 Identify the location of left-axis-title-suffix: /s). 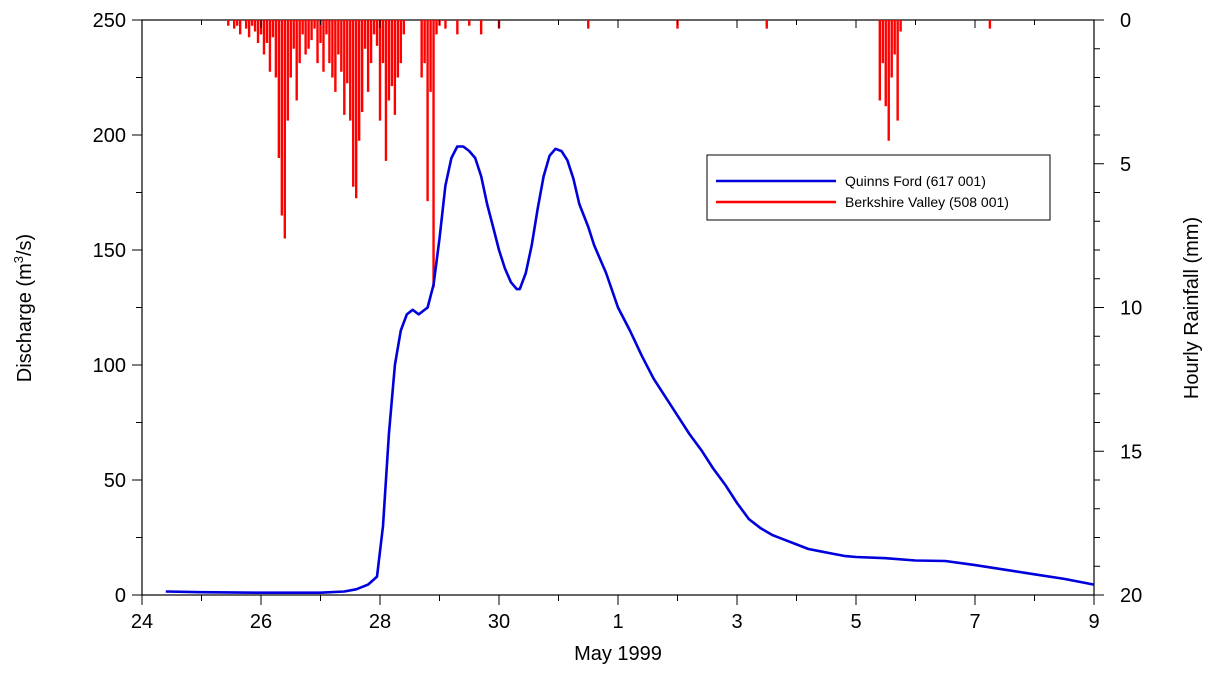
(25, 245).